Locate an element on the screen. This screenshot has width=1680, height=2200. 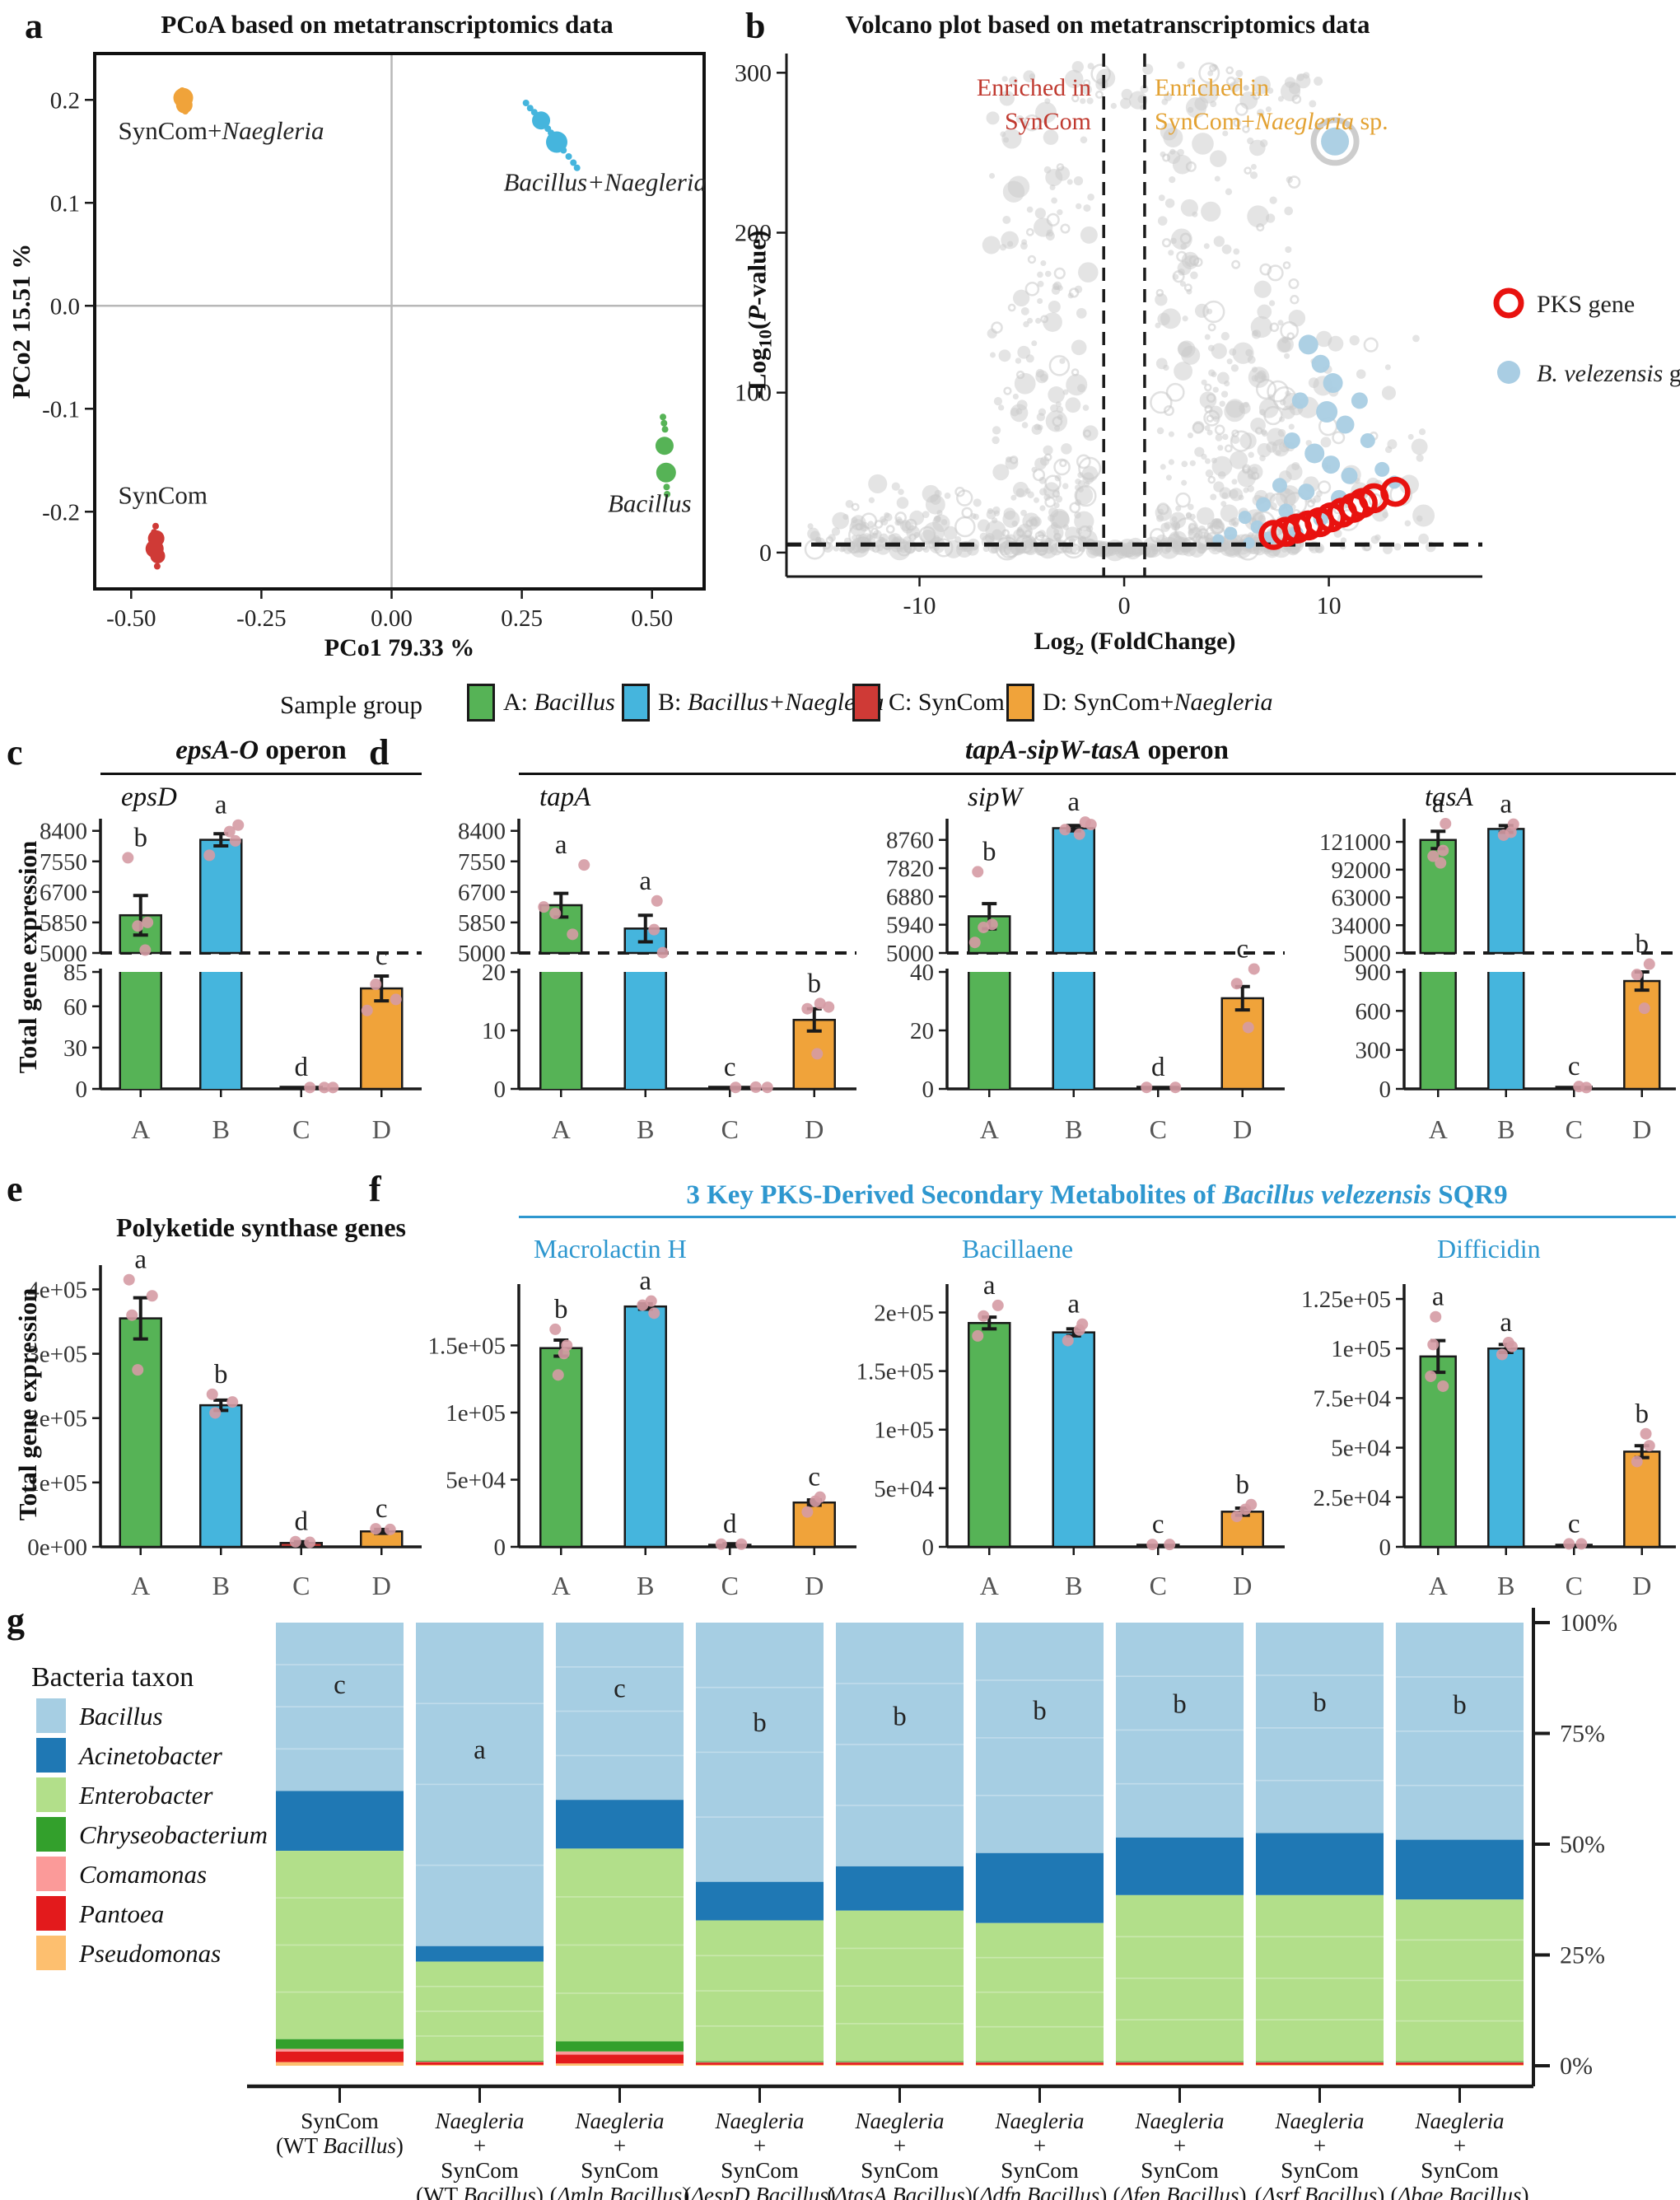
y-tick-label: 5e+04 is located at coordinates (476, 1480).